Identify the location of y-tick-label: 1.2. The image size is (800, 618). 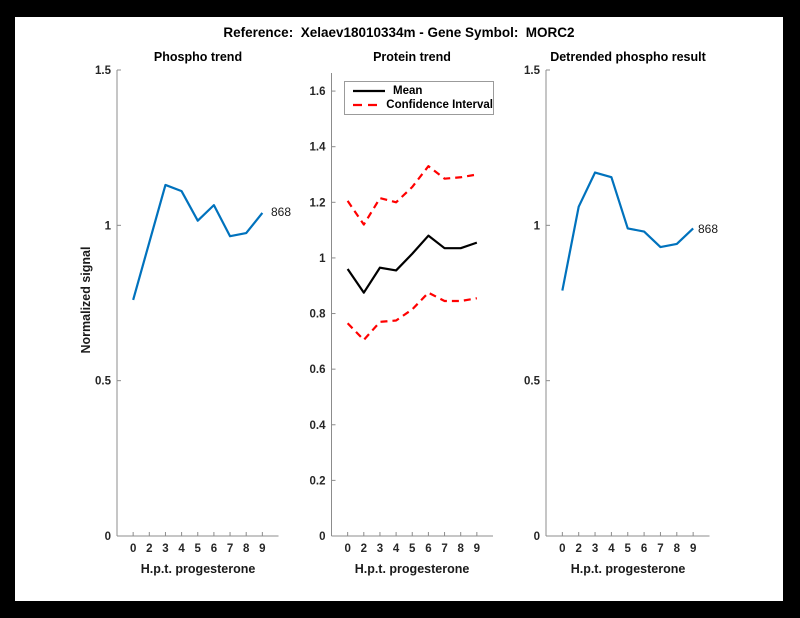
(318, 203).